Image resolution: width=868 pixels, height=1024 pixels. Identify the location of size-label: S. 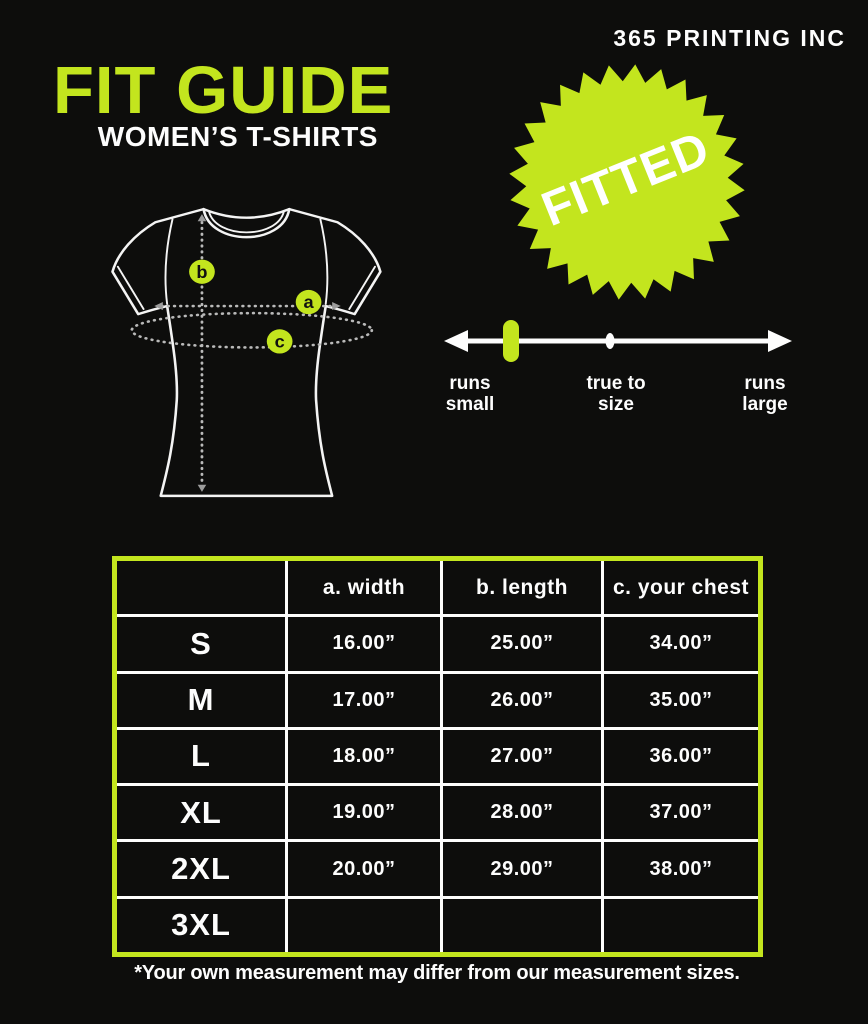
(201, 644).